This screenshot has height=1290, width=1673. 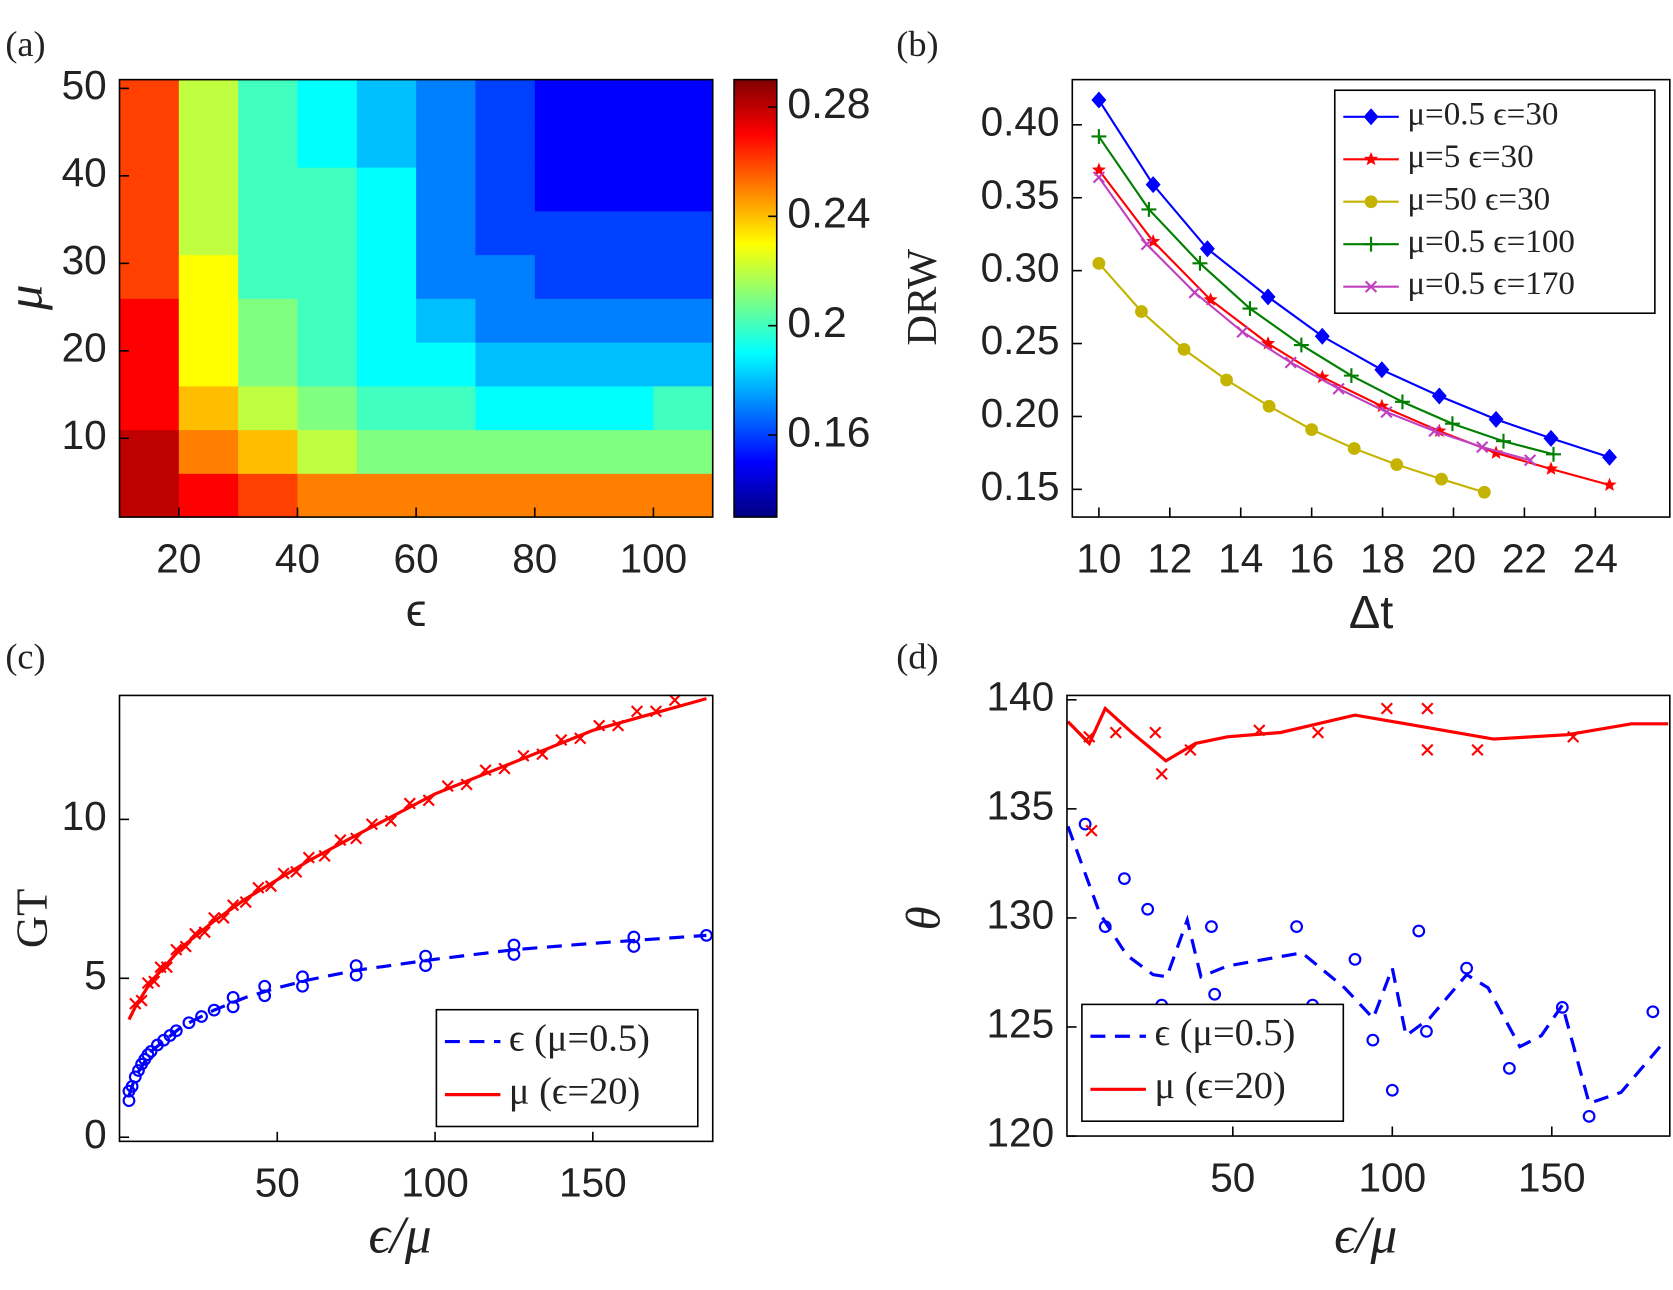 I want to click on colorbar, so click(x=755, y=298).